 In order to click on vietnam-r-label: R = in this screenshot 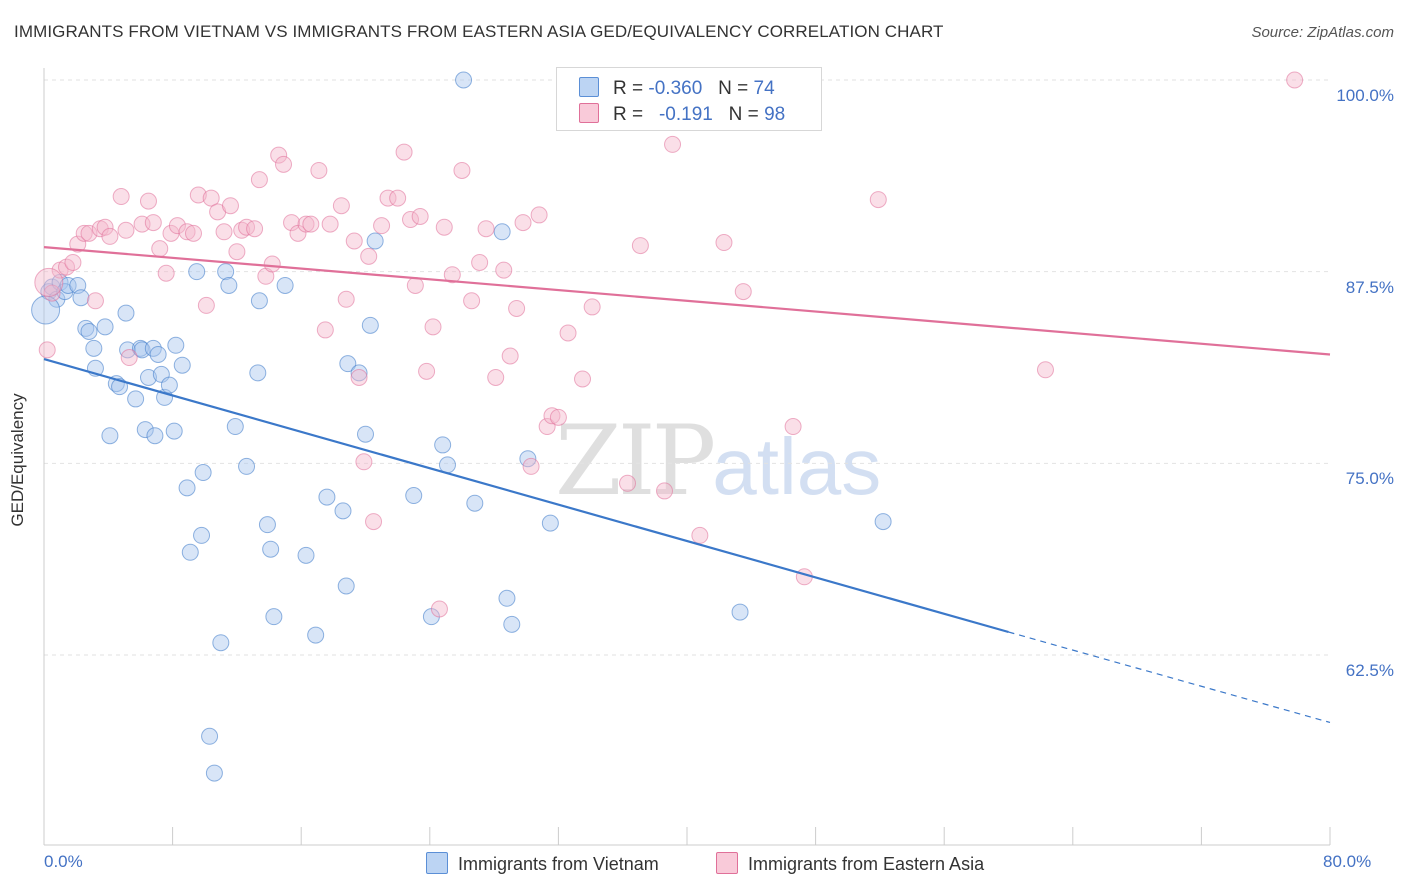, I will do `click(628, 88)`.